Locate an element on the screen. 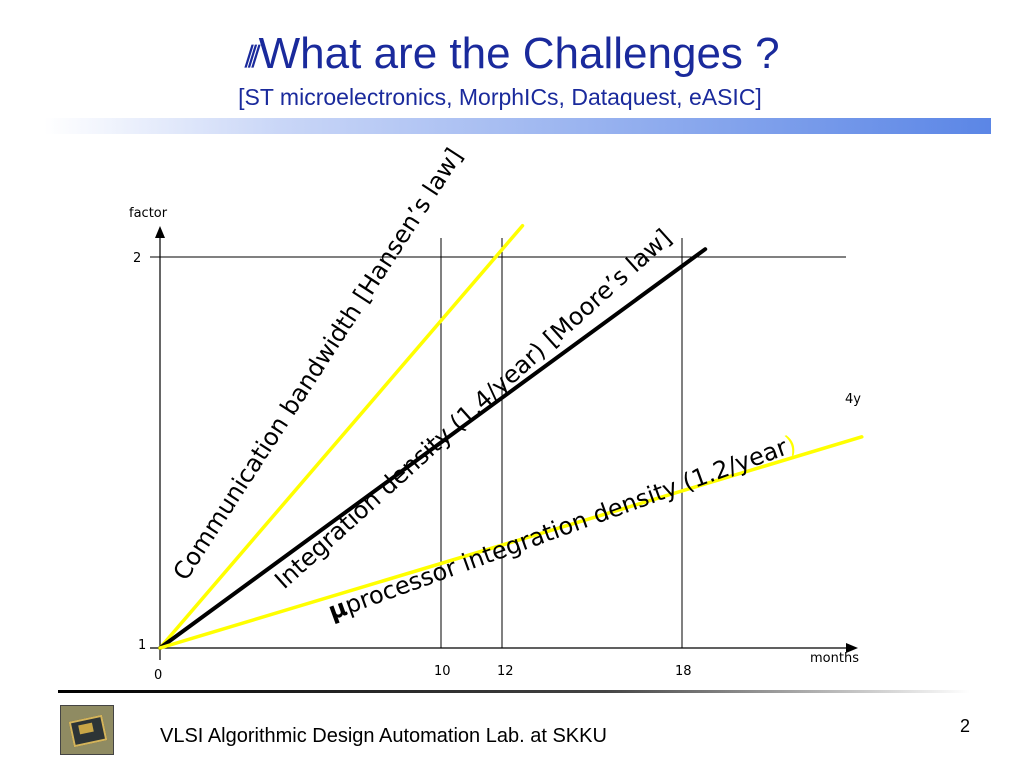 The width and height of the screenshot is (1024, 768). x-tick-label-18: 18 is located at coordinates (683, 671).